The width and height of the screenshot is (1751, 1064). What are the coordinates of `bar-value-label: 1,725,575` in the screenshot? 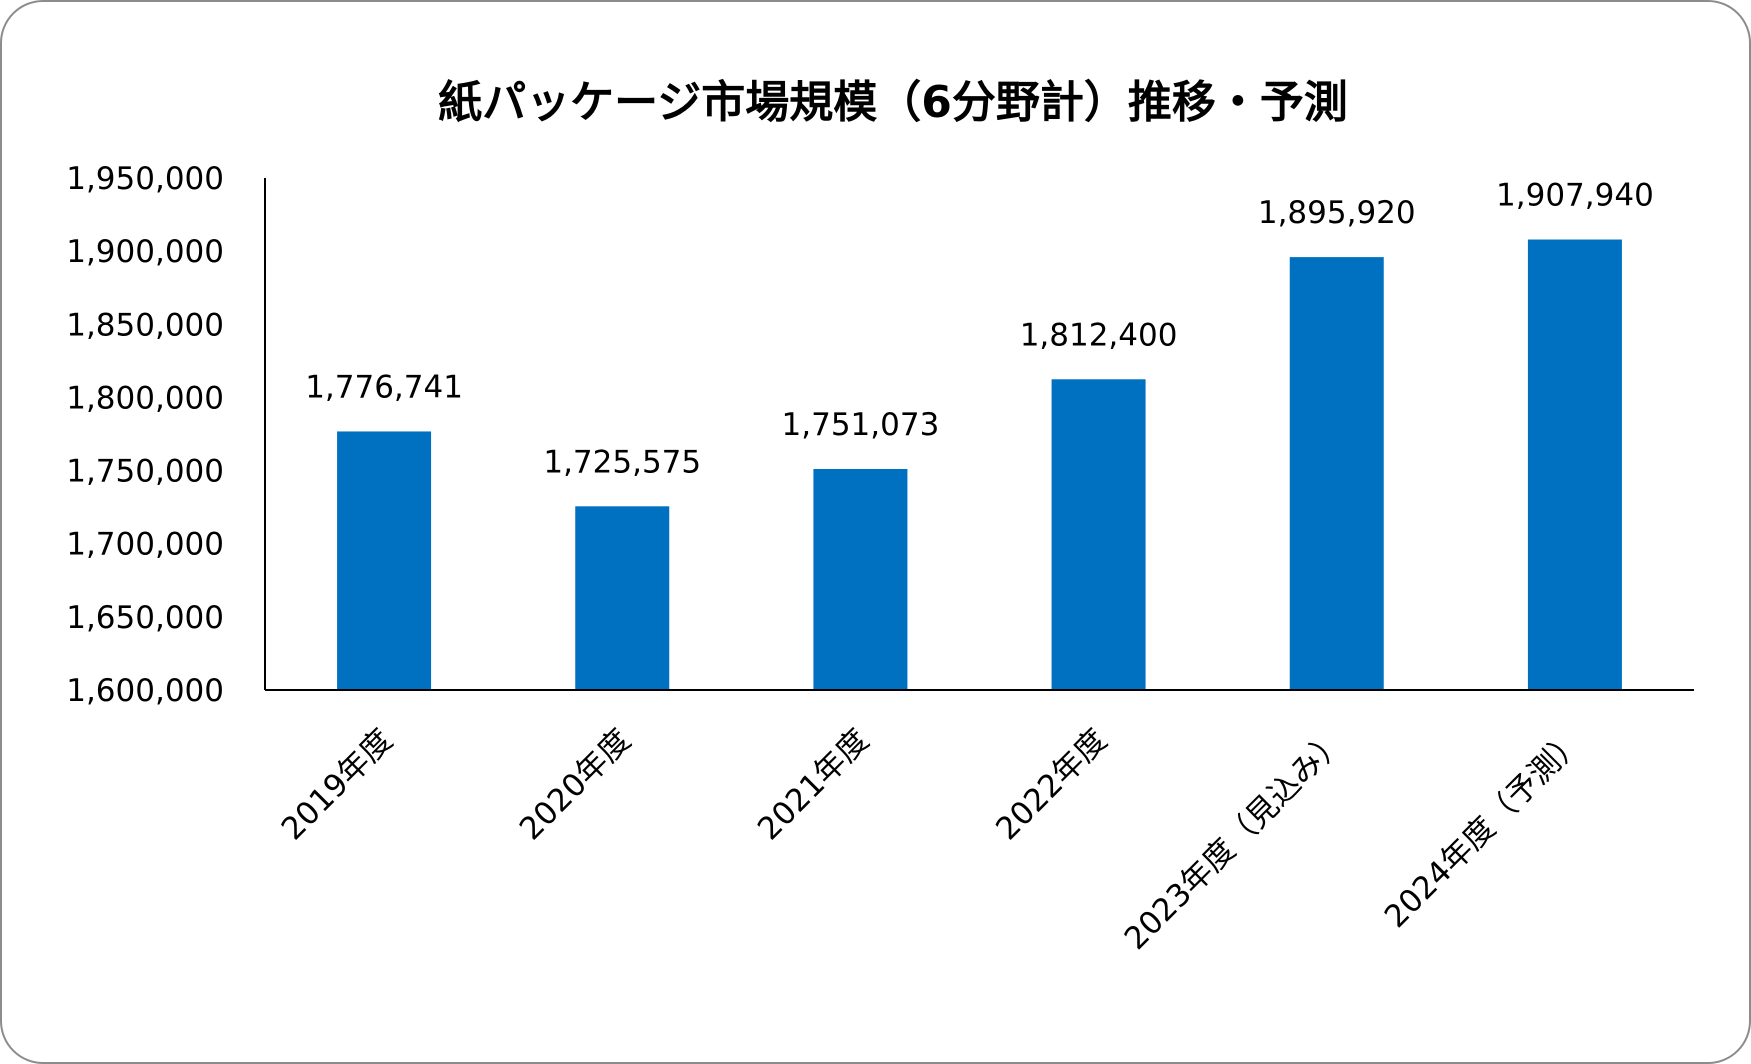 It's located at (622, 462).